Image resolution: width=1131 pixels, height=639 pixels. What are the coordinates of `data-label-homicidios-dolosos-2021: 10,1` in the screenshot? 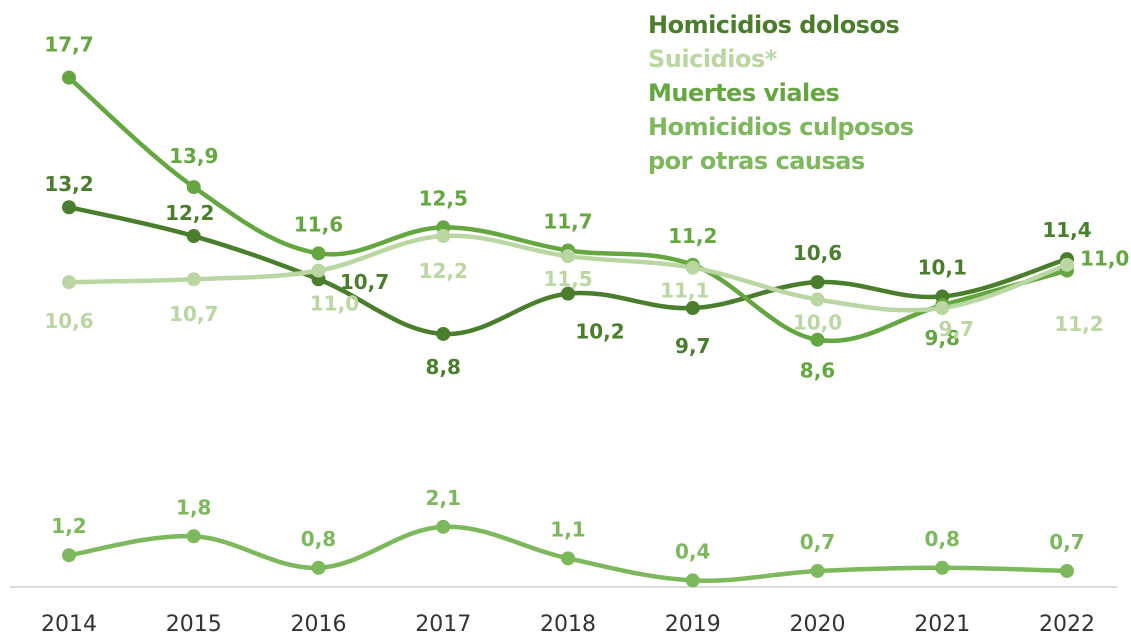 It's located at (942, 268).